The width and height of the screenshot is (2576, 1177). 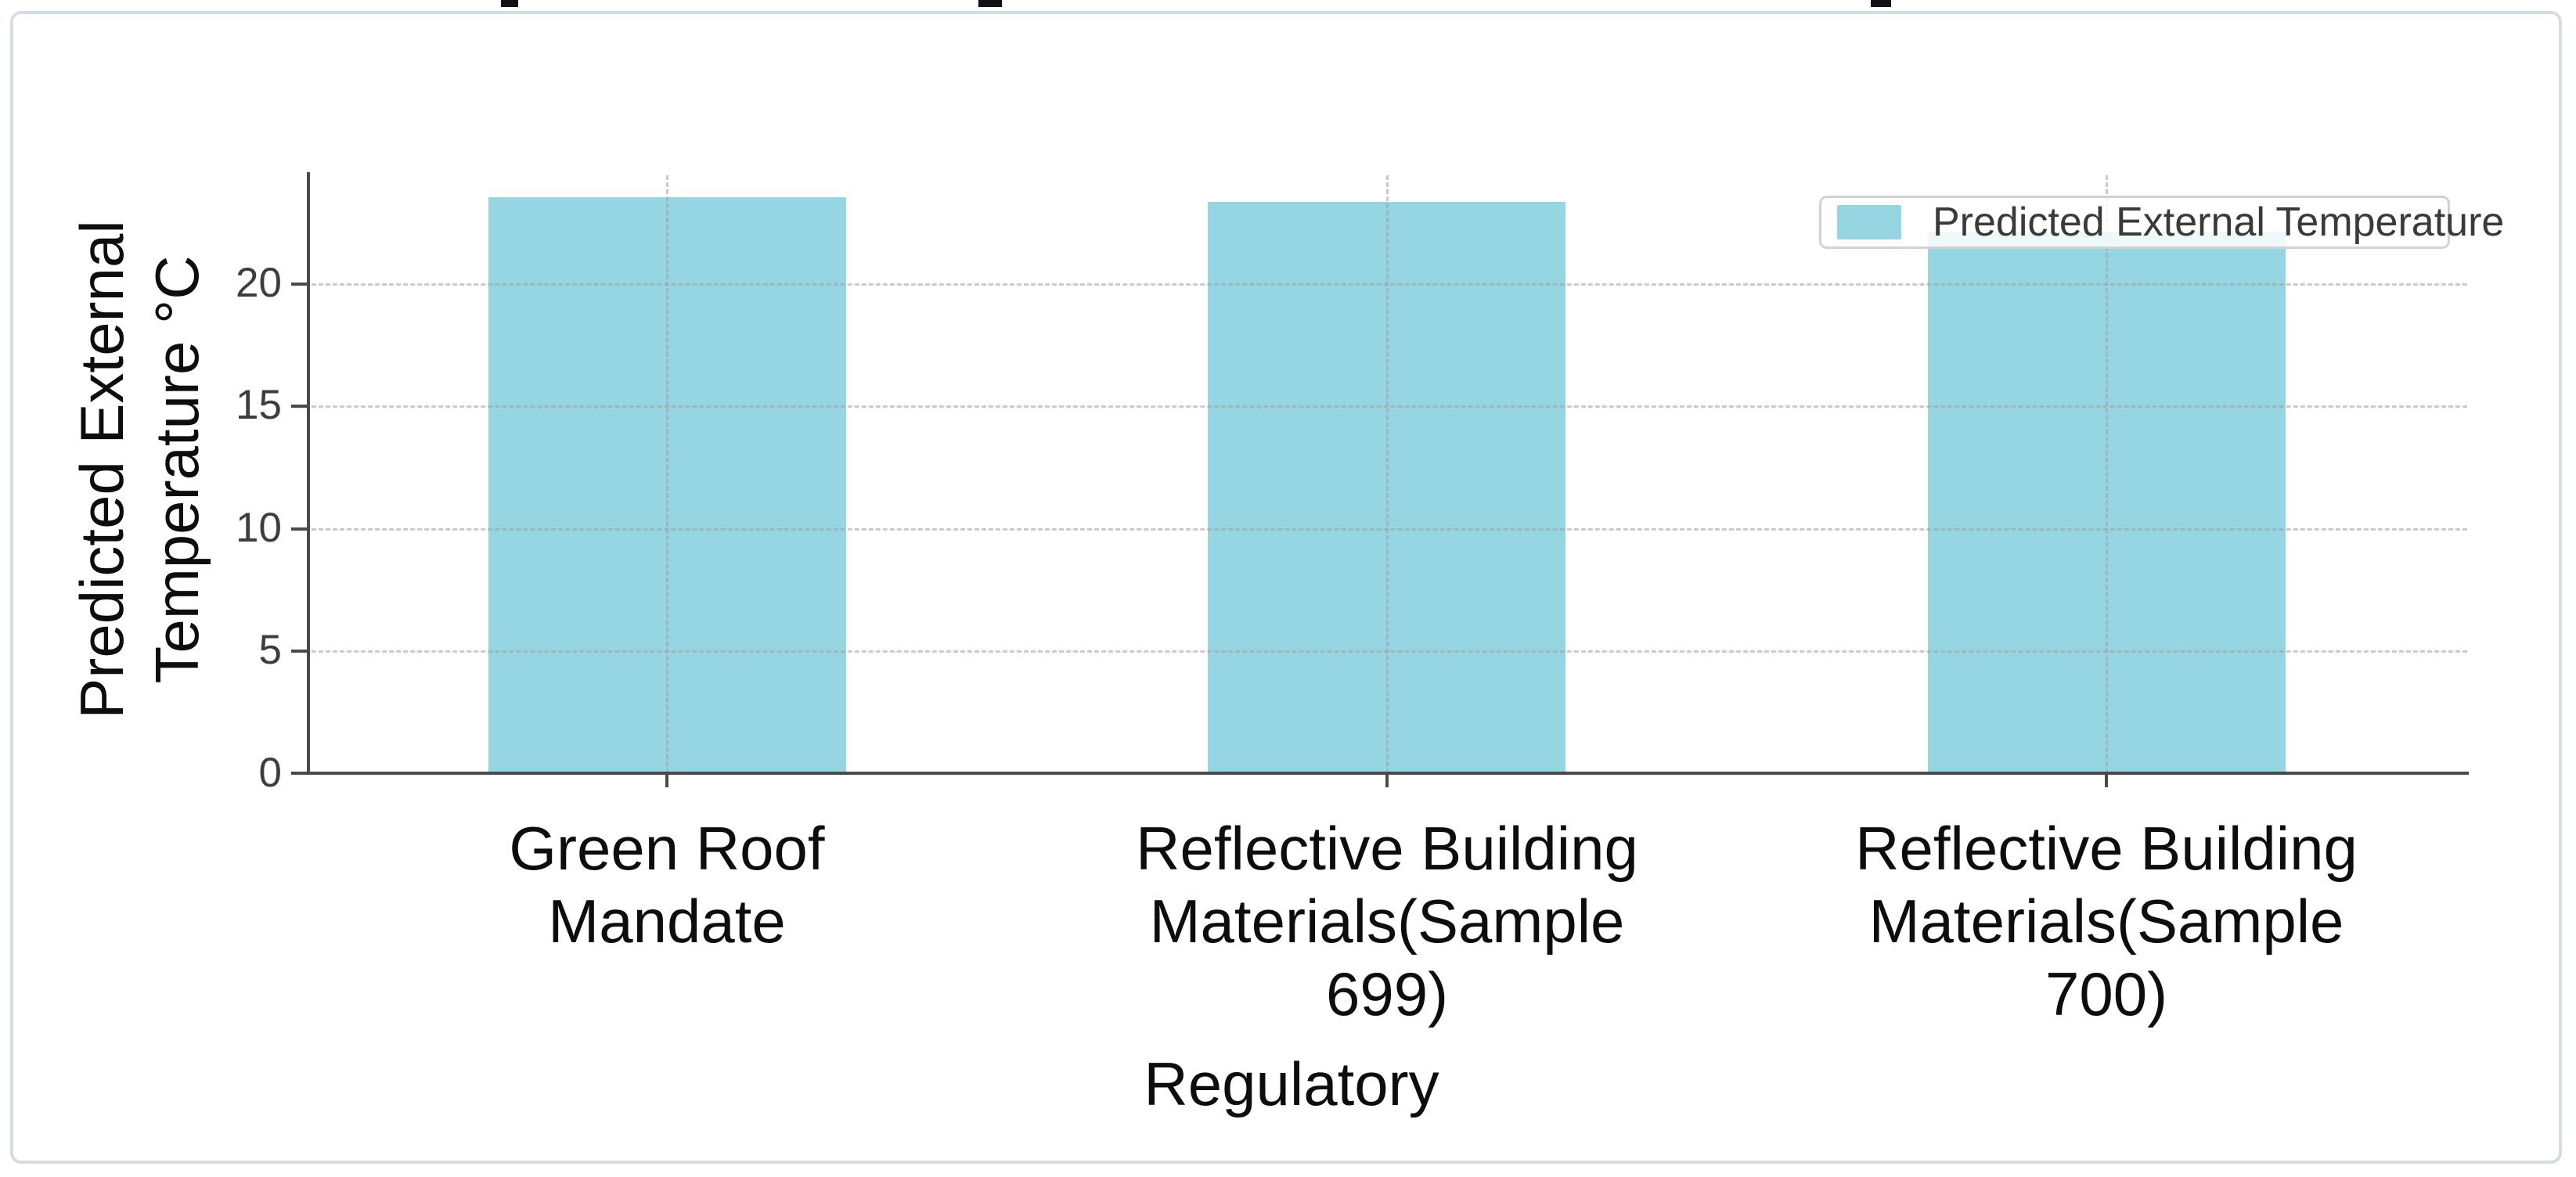 What do you see at coordinates (1388, 773) in the screenshot?
I see `x-axis-spine` at bounding box center [1388, 773].